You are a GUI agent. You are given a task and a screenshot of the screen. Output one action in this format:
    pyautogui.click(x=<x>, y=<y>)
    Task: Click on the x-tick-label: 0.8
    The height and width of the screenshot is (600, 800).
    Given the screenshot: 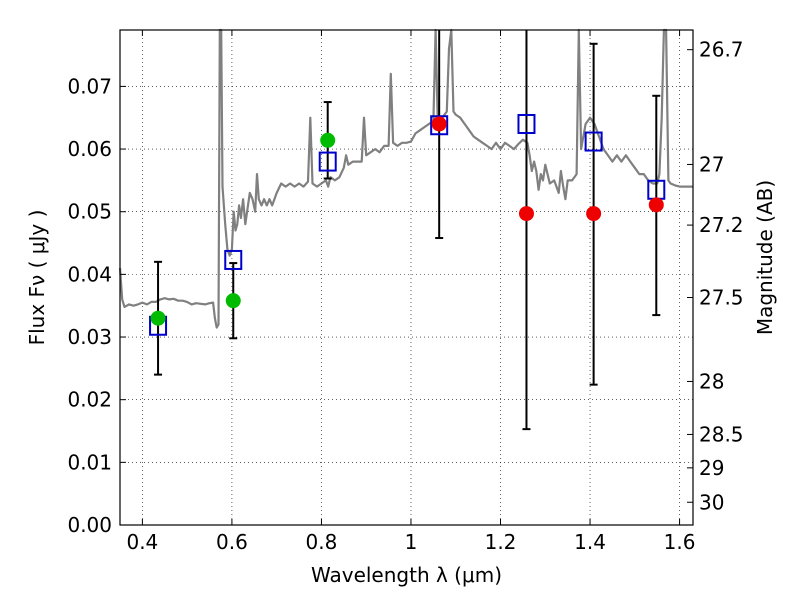 What is the action you would take?
    pyautogui.click(x=322, y=542)
    